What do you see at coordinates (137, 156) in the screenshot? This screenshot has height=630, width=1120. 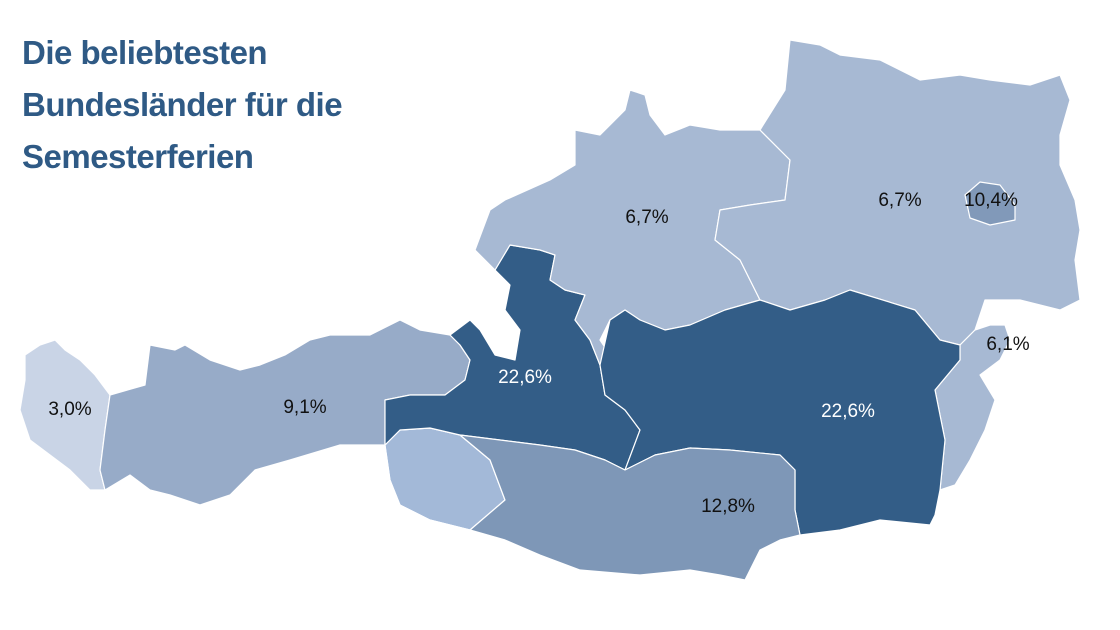 I see `title-line: Semesterferien` at bounding box center [137, 156].